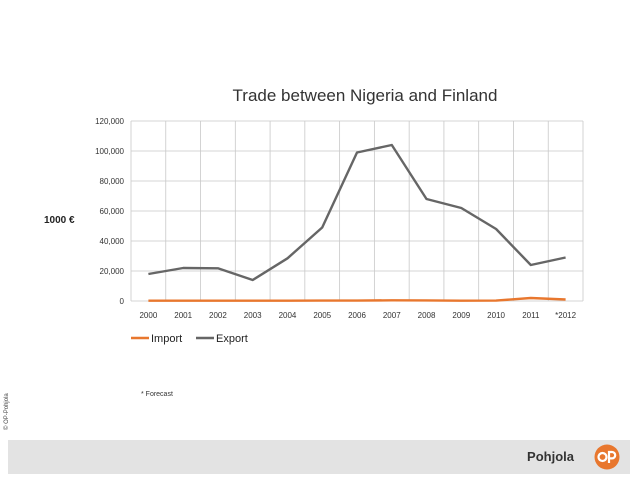 This screenshot has height=479, width=638. What do you see at coordinates (183, 315) in the screenshot?
I see `x-tick-label: 2001` at bounding box center [183, 315].